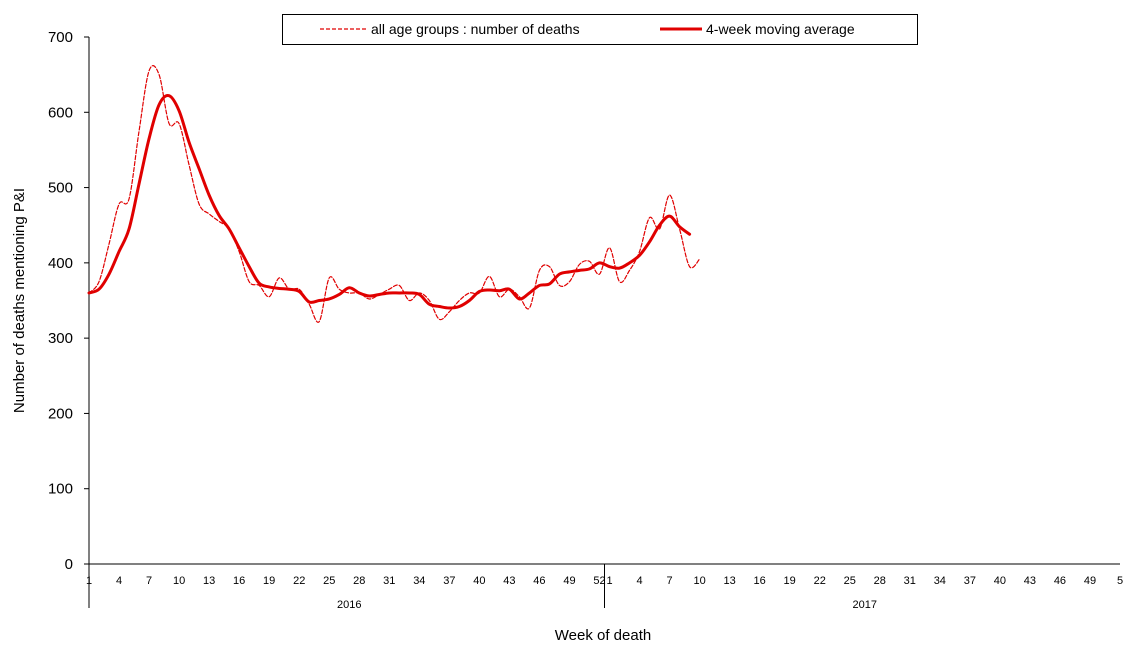 The width and height of the screenshot is (1123, 647). What do you see at coordinates (60, 188) in the screenshot?
I see `y-tick-label: 500` at bounding box center [60, 188].